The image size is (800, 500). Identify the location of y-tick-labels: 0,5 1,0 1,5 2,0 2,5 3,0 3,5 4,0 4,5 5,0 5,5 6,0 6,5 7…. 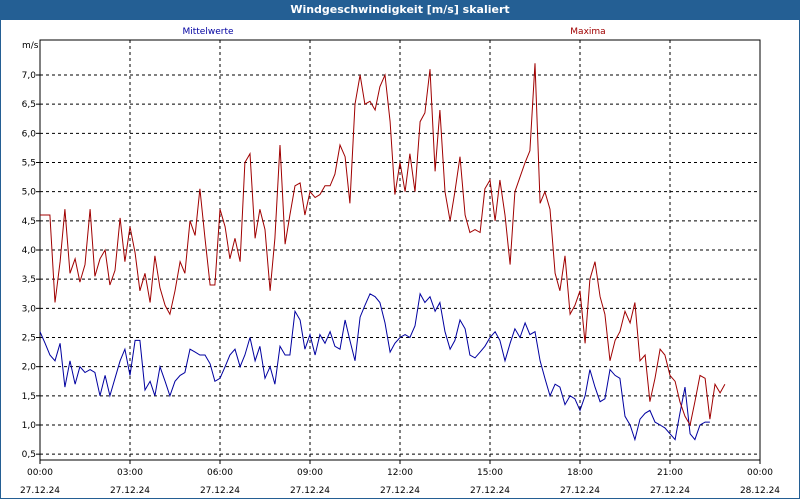
(29, 265).